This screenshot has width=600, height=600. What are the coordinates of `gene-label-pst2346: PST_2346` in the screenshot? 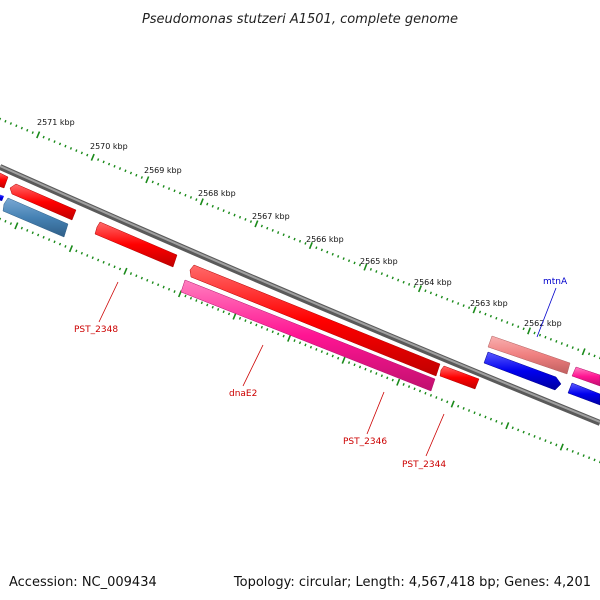 It's located at (365, 442).